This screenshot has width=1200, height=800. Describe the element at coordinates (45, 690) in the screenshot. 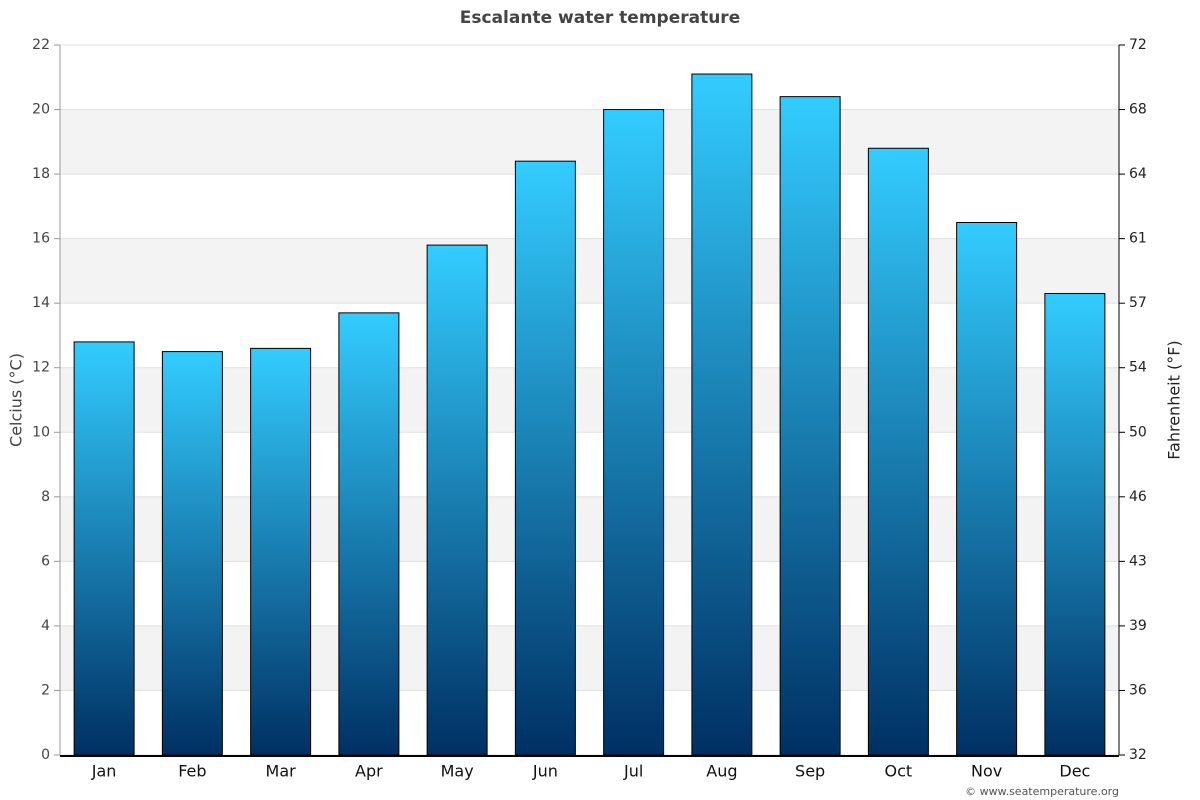

I see `y-tick-label: 2` at that location.